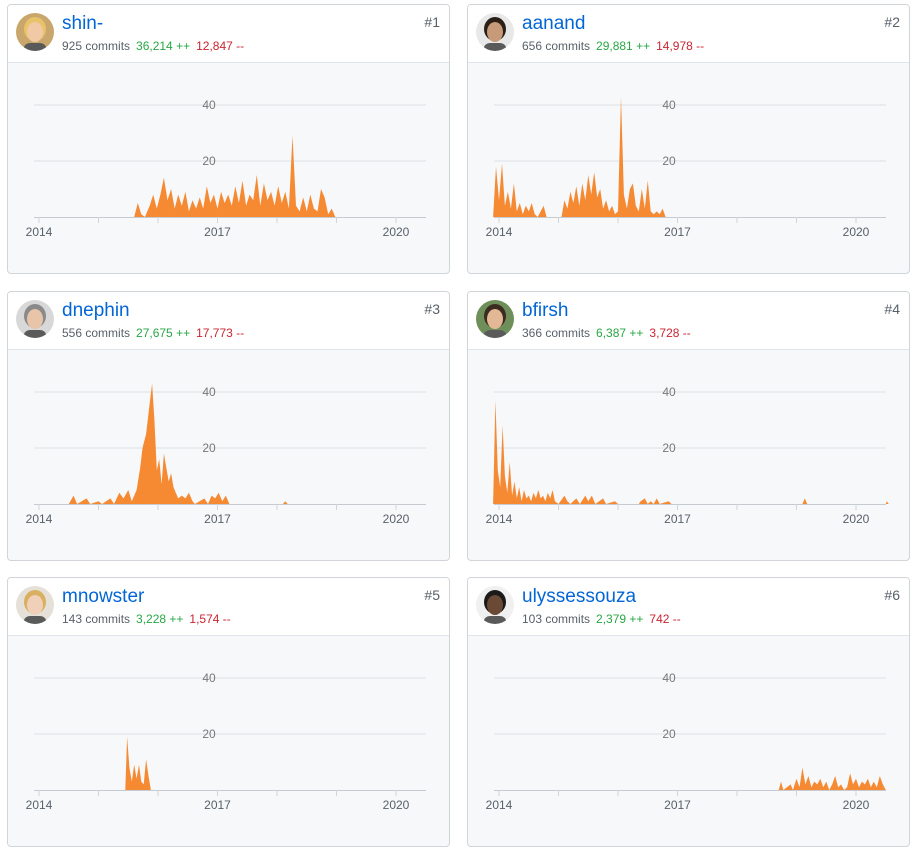 The height and width of the screenshot is (858, 915). I want to click on contributor-stats: 143 commits 3,228 ++ 1,574 --, so click(146, 619).